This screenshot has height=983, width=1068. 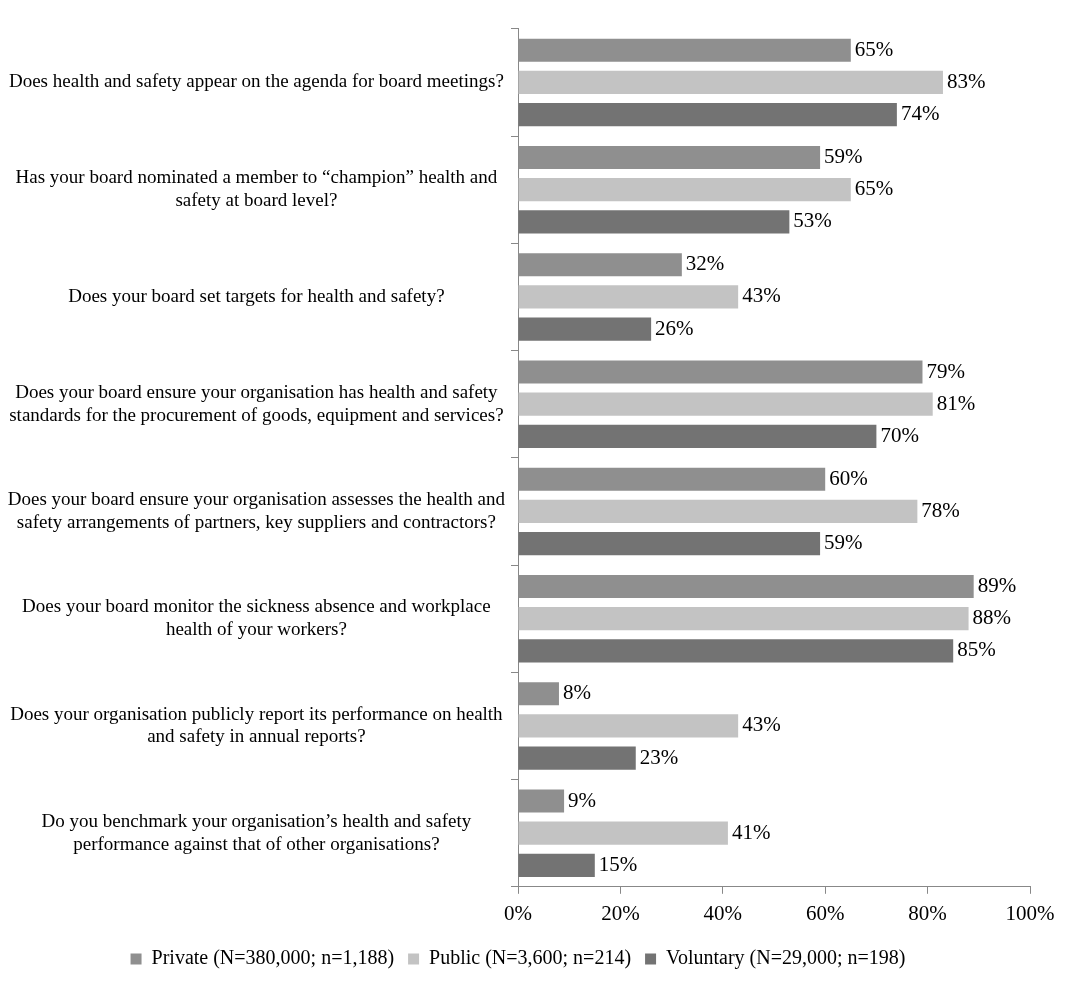 What do you see at coordinates (256, 617) in the screenshot?
I see `y-tick-label: Does your board monitor the sickness absence and workplace health of your workers?` at bounding box center [256, 617].